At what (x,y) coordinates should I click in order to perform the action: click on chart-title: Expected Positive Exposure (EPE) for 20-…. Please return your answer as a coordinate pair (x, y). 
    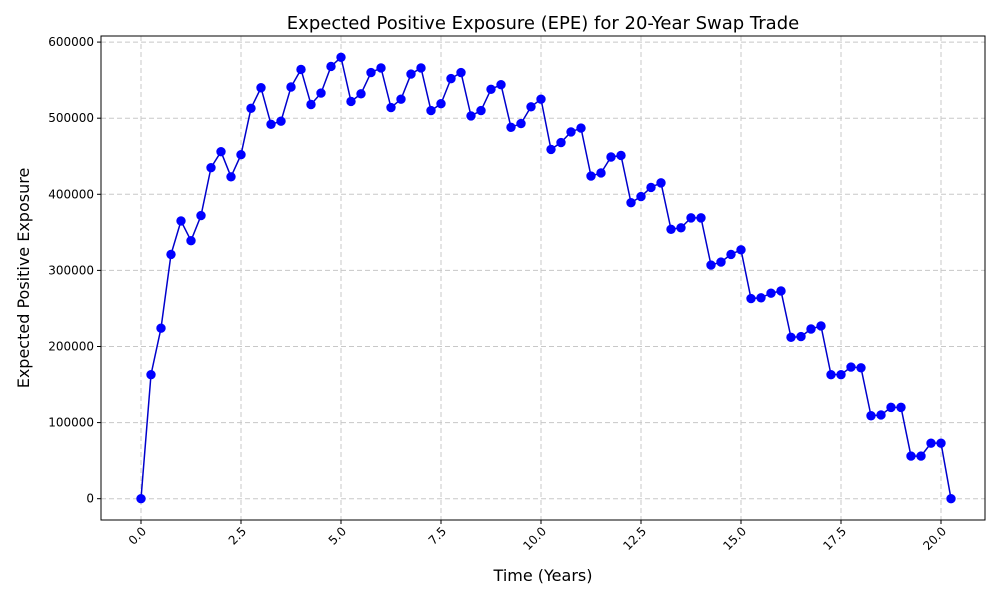
    Looking at the image, I should click on (543, 23).